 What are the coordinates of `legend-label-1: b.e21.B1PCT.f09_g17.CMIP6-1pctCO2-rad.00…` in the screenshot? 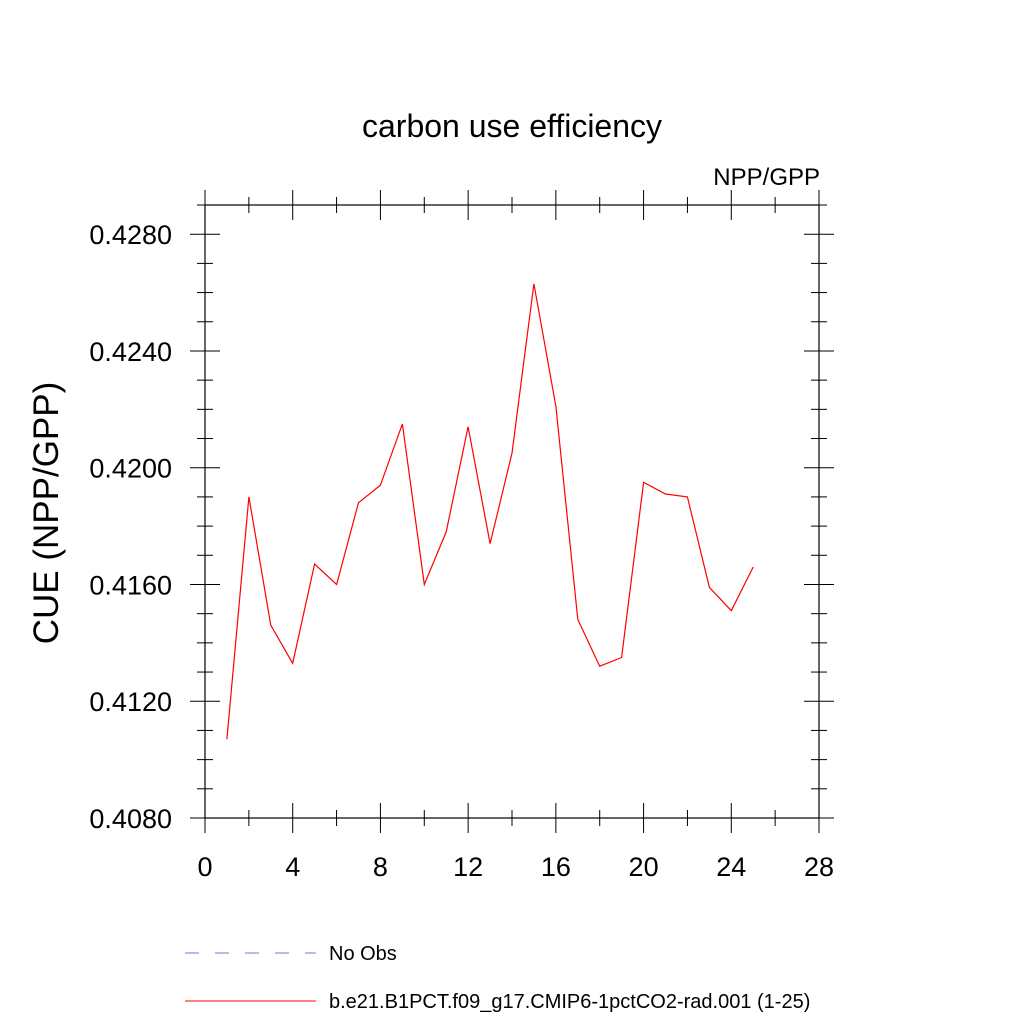 It's located at (569, 1002).